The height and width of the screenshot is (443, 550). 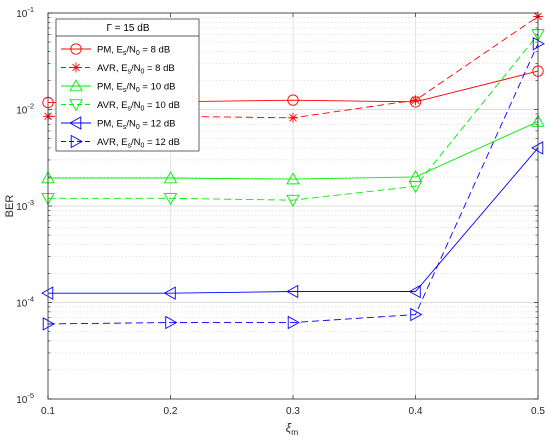 I want to click on legend-label: PM, Es/N0 = 12 dB, so click(x=136, y=125).